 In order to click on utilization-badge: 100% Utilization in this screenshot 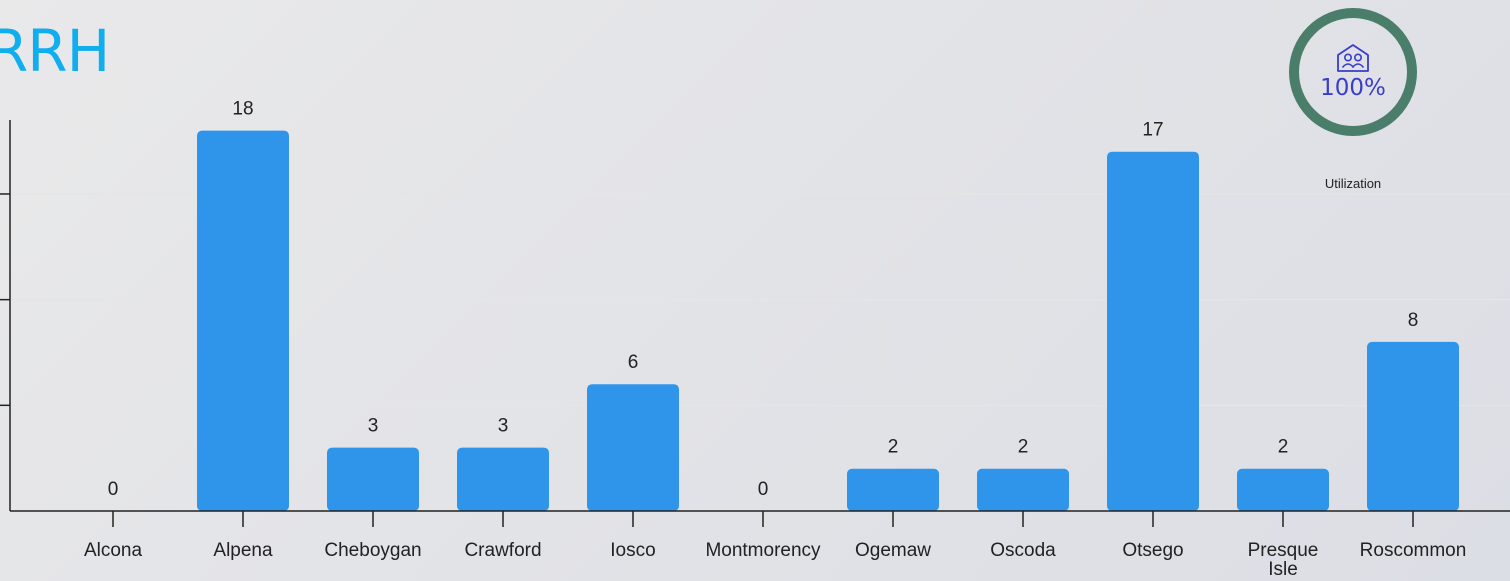, I will do `click(1363, 103)`.